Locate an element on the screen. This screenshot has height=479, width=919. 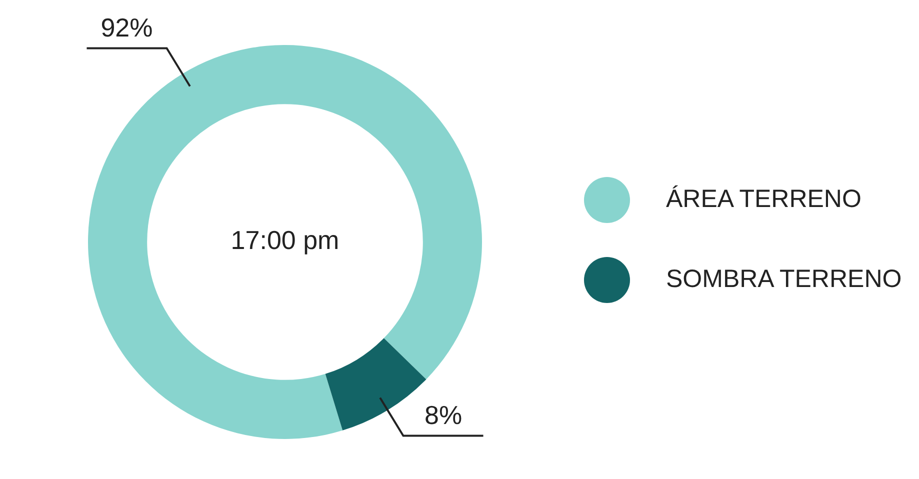
text: 17:00 pm is located at coordinates (285, 240).